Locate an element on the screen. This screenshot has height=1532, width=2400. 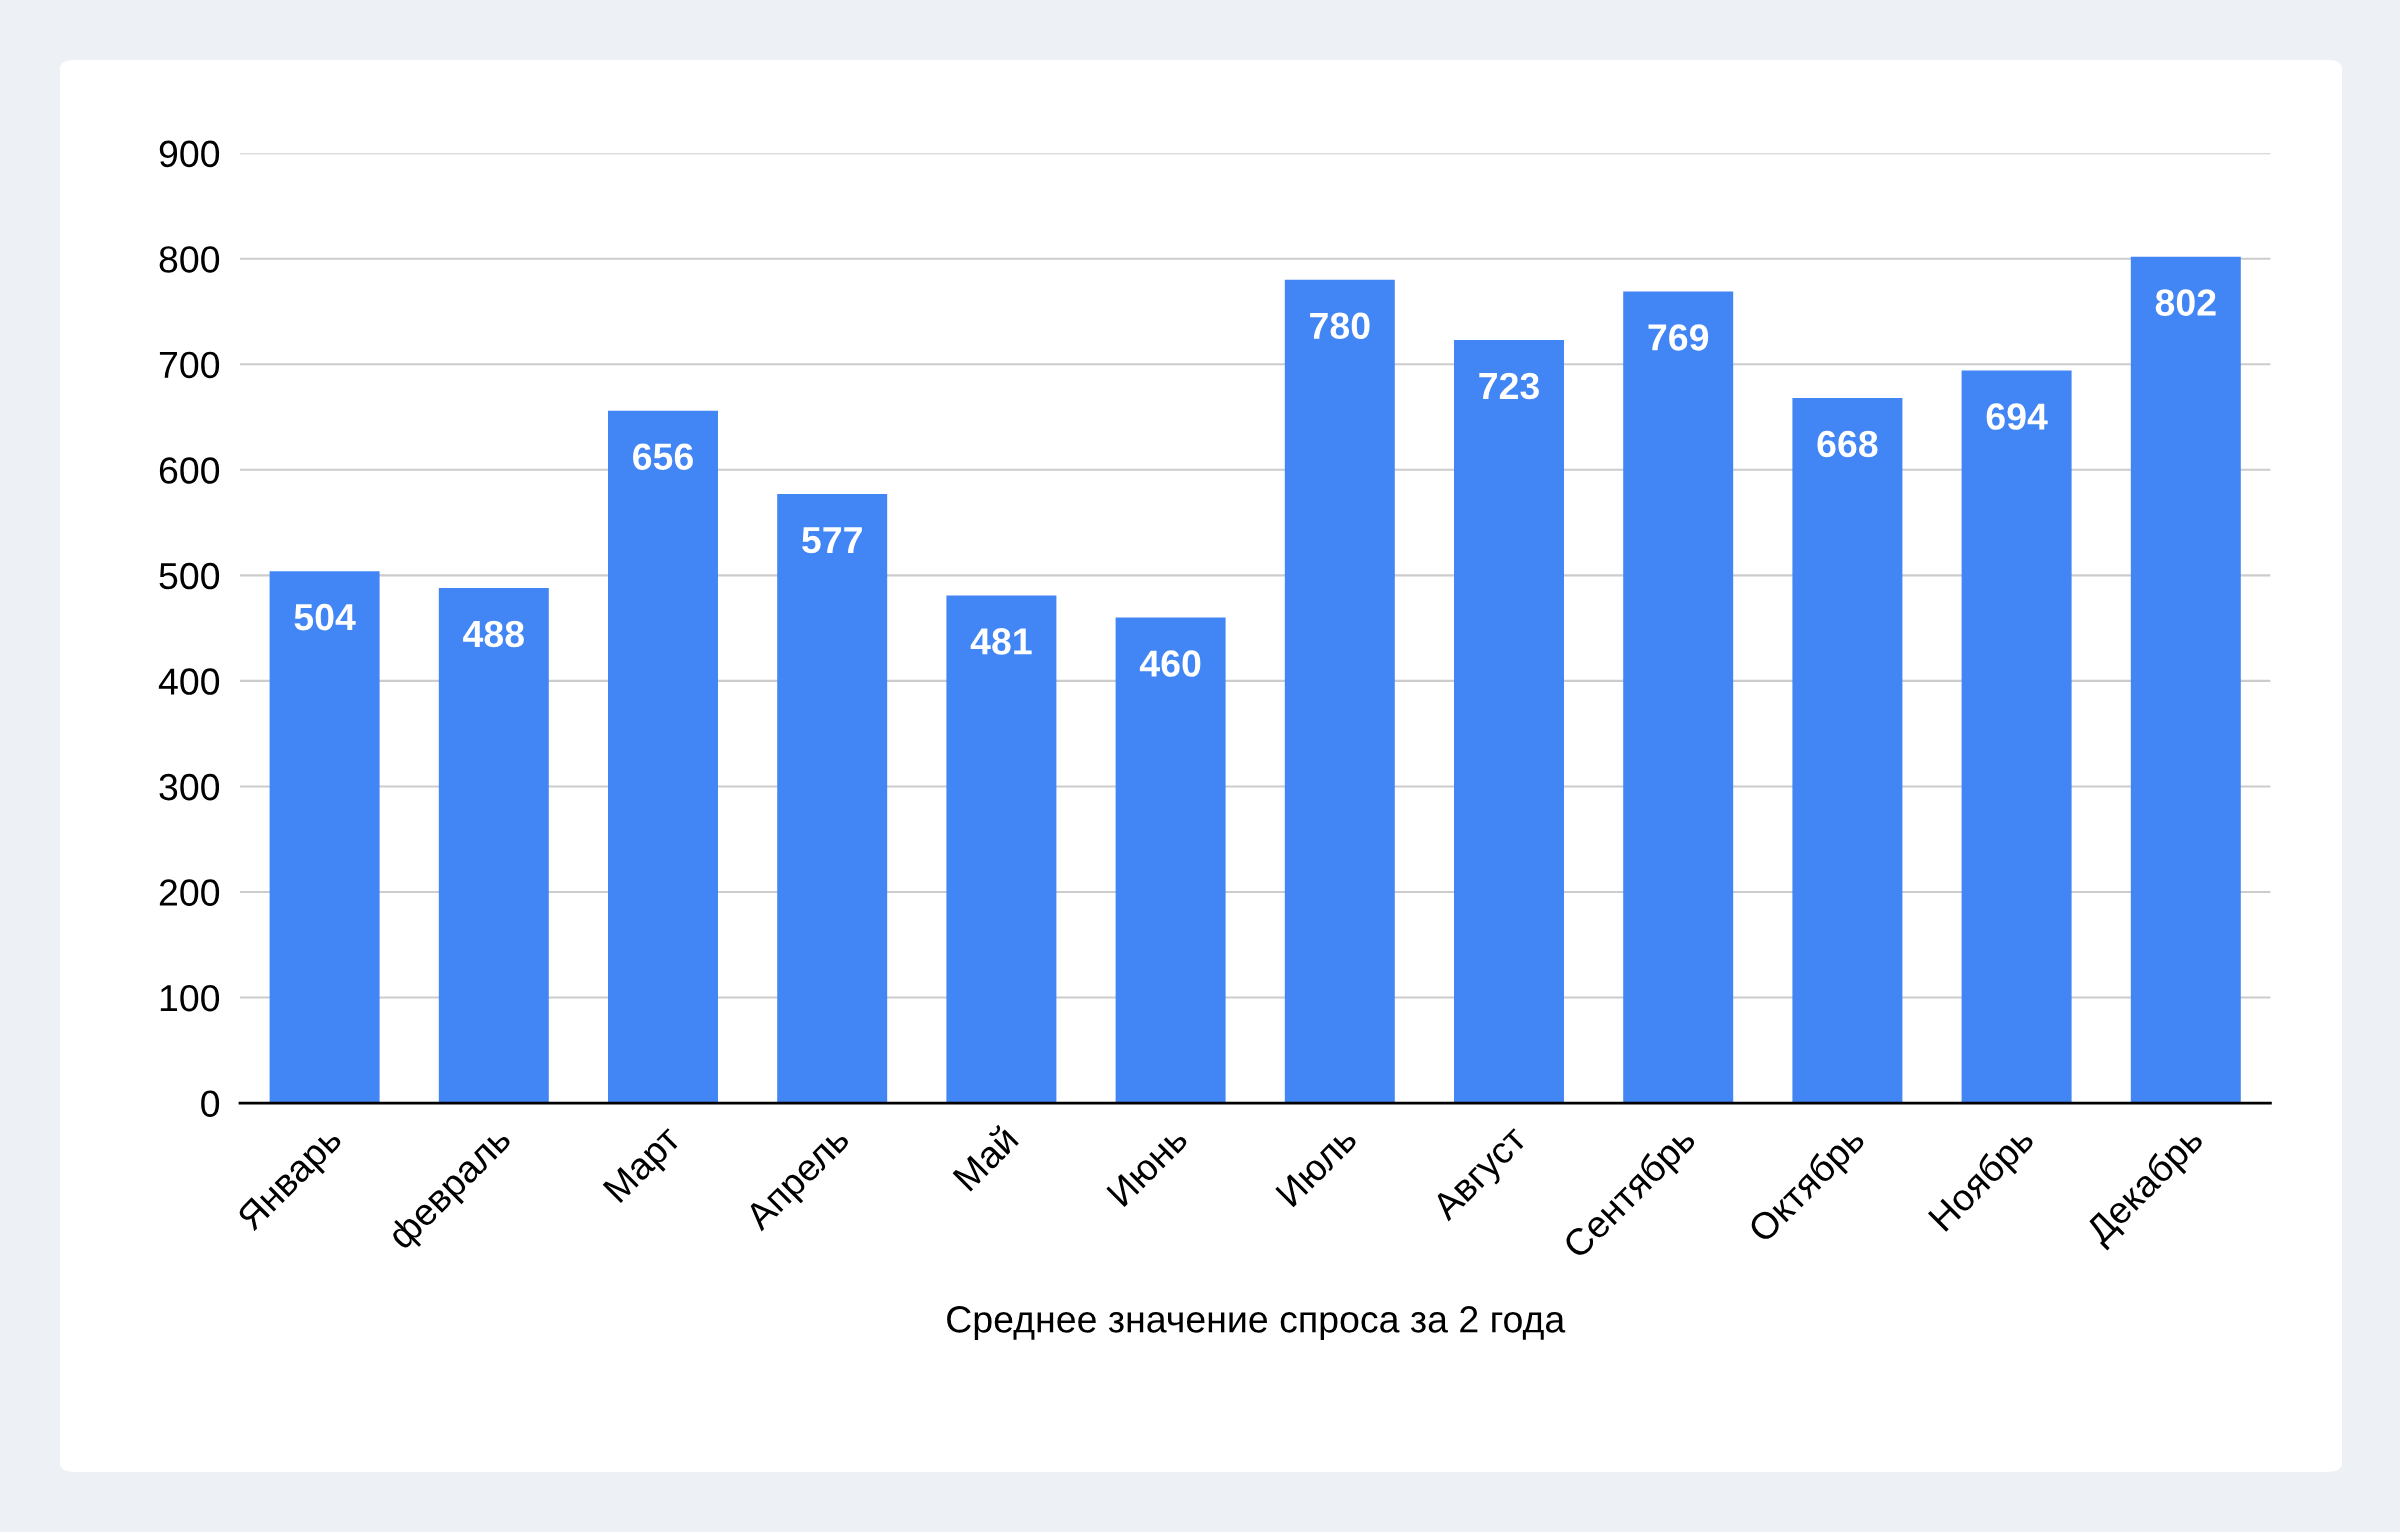
y-tick-label: 500 is located at coordinates (189, 576).